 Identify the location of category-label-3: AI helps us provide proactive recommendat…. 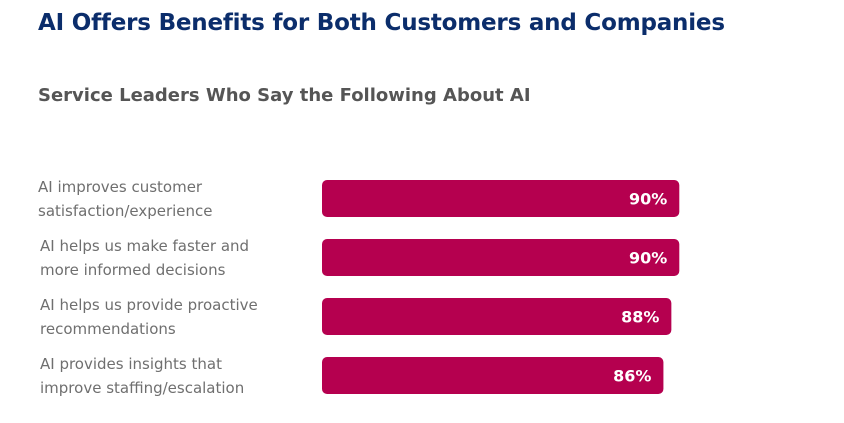
(149, 317).